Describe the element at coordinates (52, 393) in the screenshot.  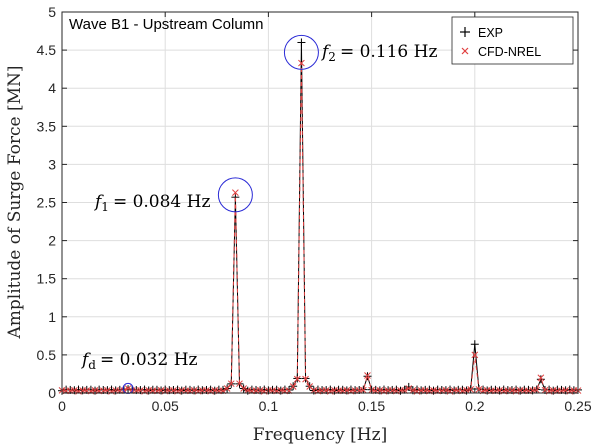
I see `y-tick-label: 0` at that location.